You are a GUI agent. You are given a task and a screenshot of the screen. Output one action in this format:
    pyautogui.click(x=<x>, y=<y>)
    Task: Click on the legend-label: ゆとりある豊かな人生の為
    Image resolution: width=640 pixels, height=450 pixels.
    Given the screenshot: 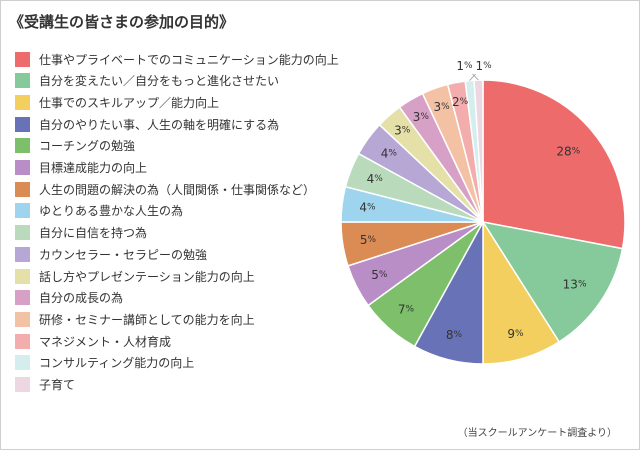 What is the action you would take?
    pyautogui.click(x=111, y=211)
    